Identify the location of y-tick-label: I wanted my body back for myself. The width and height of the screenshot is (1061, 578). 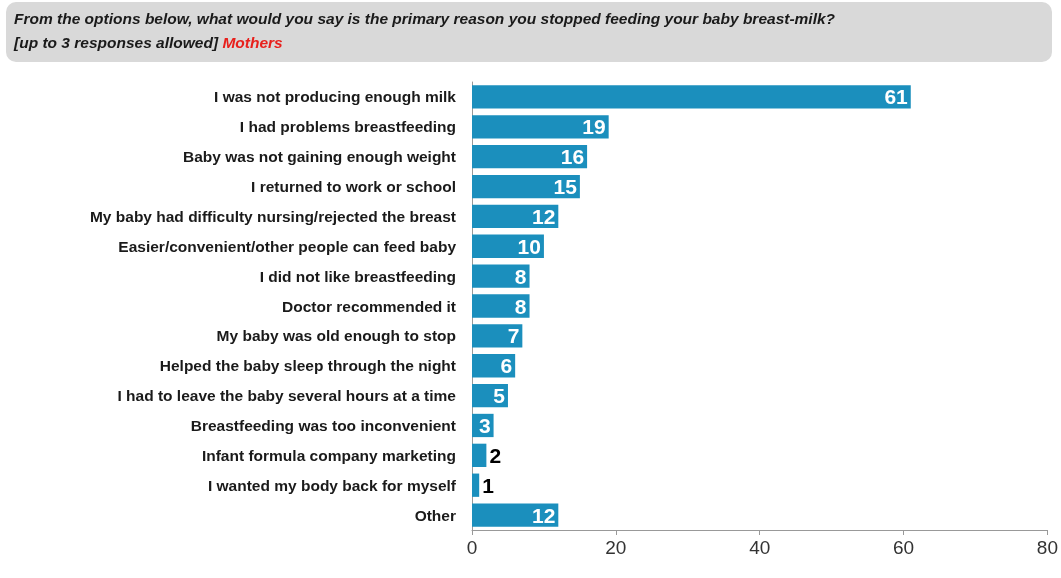
(332, 485).